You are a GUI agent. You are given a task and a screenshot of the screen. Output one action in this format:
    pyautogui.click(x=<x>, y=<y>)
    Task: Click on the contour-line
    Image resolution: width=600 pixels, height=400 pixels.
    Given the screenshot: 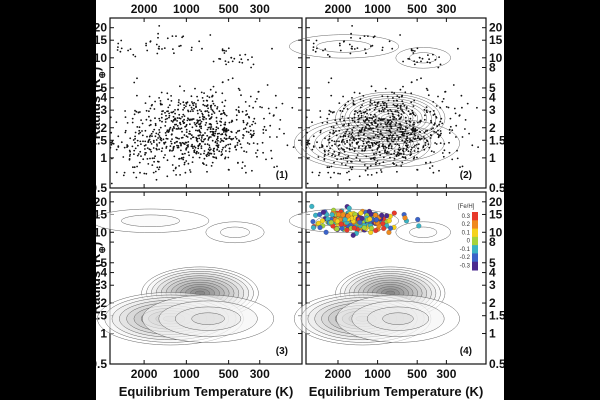 What is the action you would take?
    pyautogui.click(x=390, y=118)
    